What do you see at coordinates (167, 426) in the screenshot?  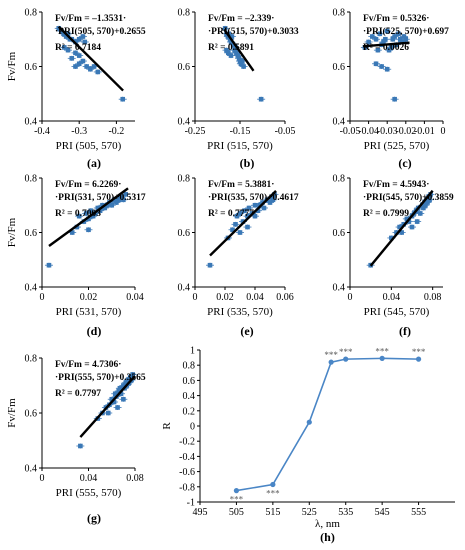 I see `y-axis-label: R` at bounding box center [167, 426].